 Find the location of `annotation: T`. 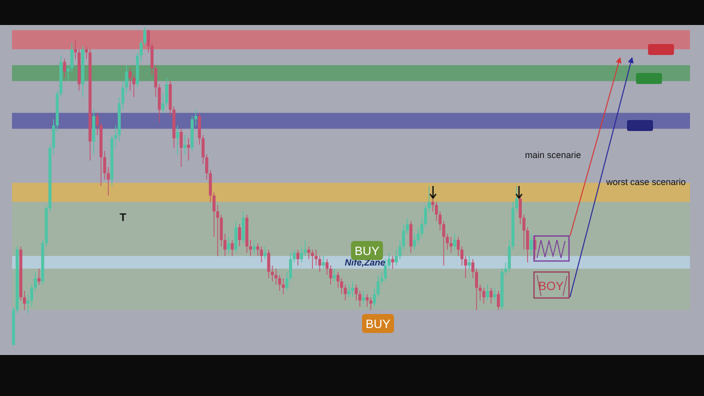

annotation: T is located at coordinates (123, 218).